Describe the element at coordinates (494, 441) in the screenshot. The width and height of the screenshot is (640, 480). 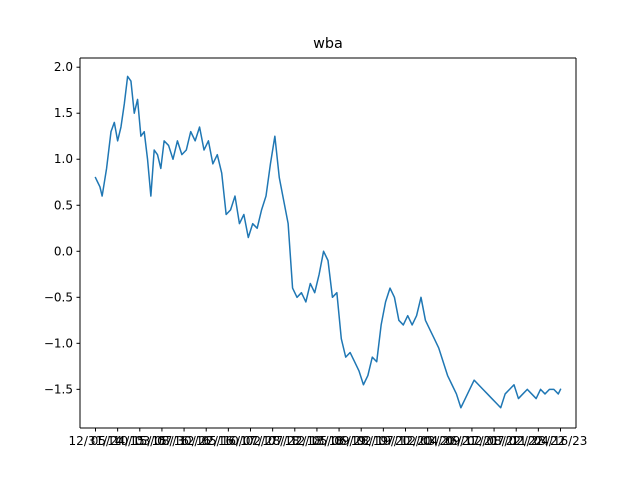
I see `x-tick-label: 02/08/22` at that location.